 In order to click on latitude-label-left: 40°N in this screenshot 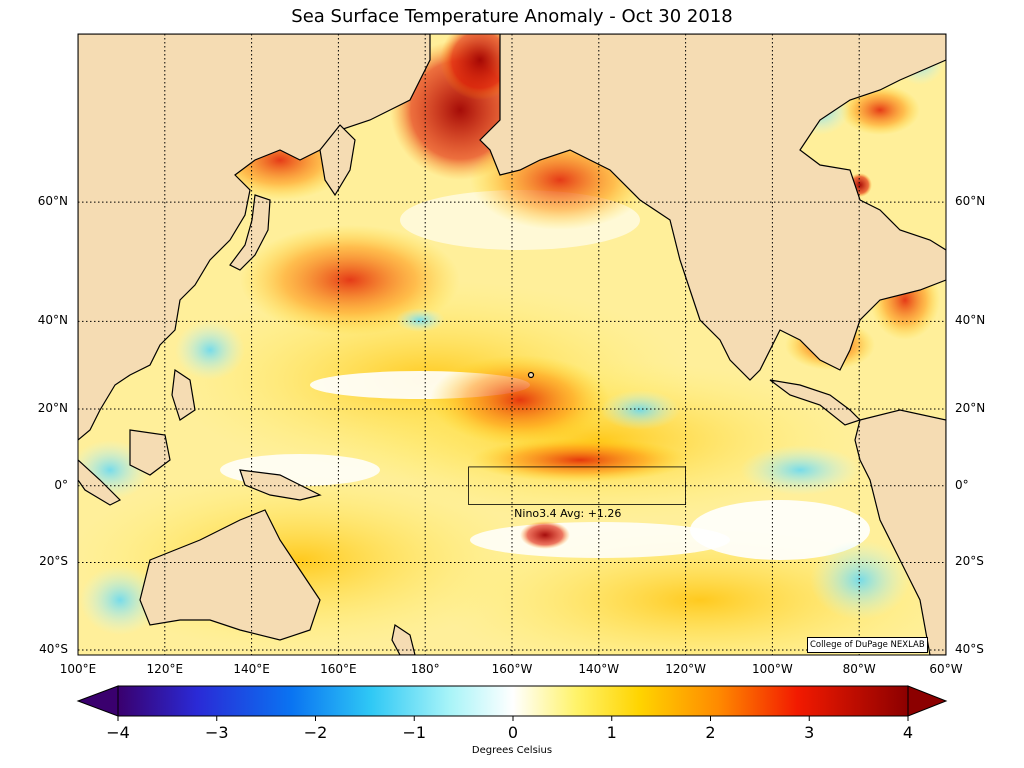, I will do `click(52, 320)`.